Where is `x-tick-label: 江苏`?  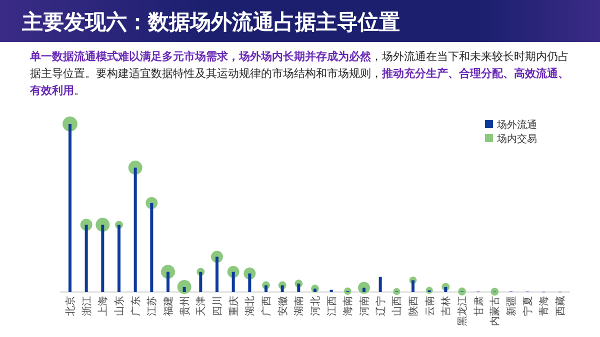 x-tick-label: 江苏 is located at coordinates (152, 306).